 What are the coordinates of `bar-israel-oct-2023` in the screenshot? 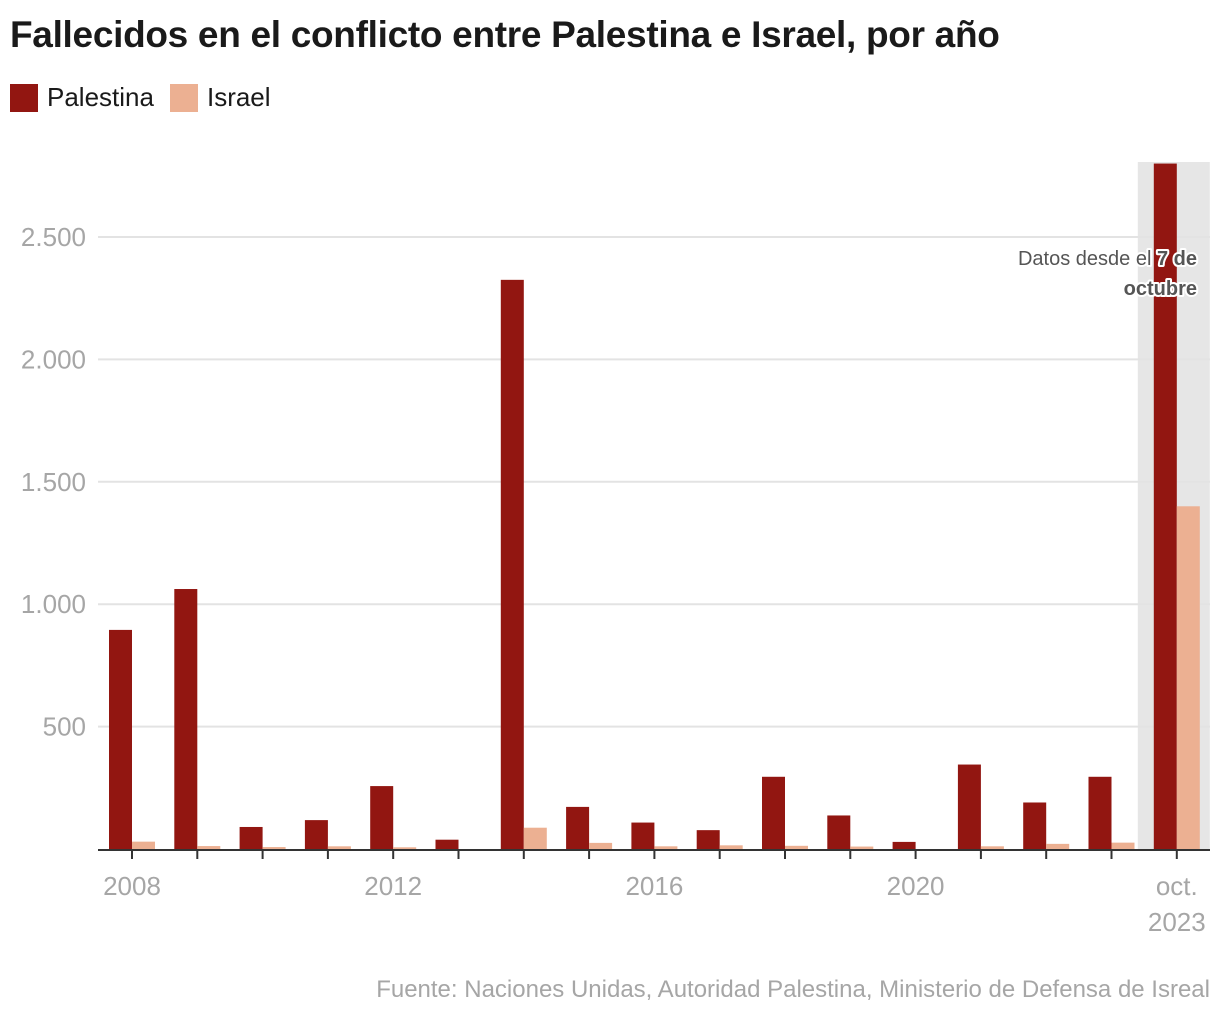 It's located at (1188, 677).